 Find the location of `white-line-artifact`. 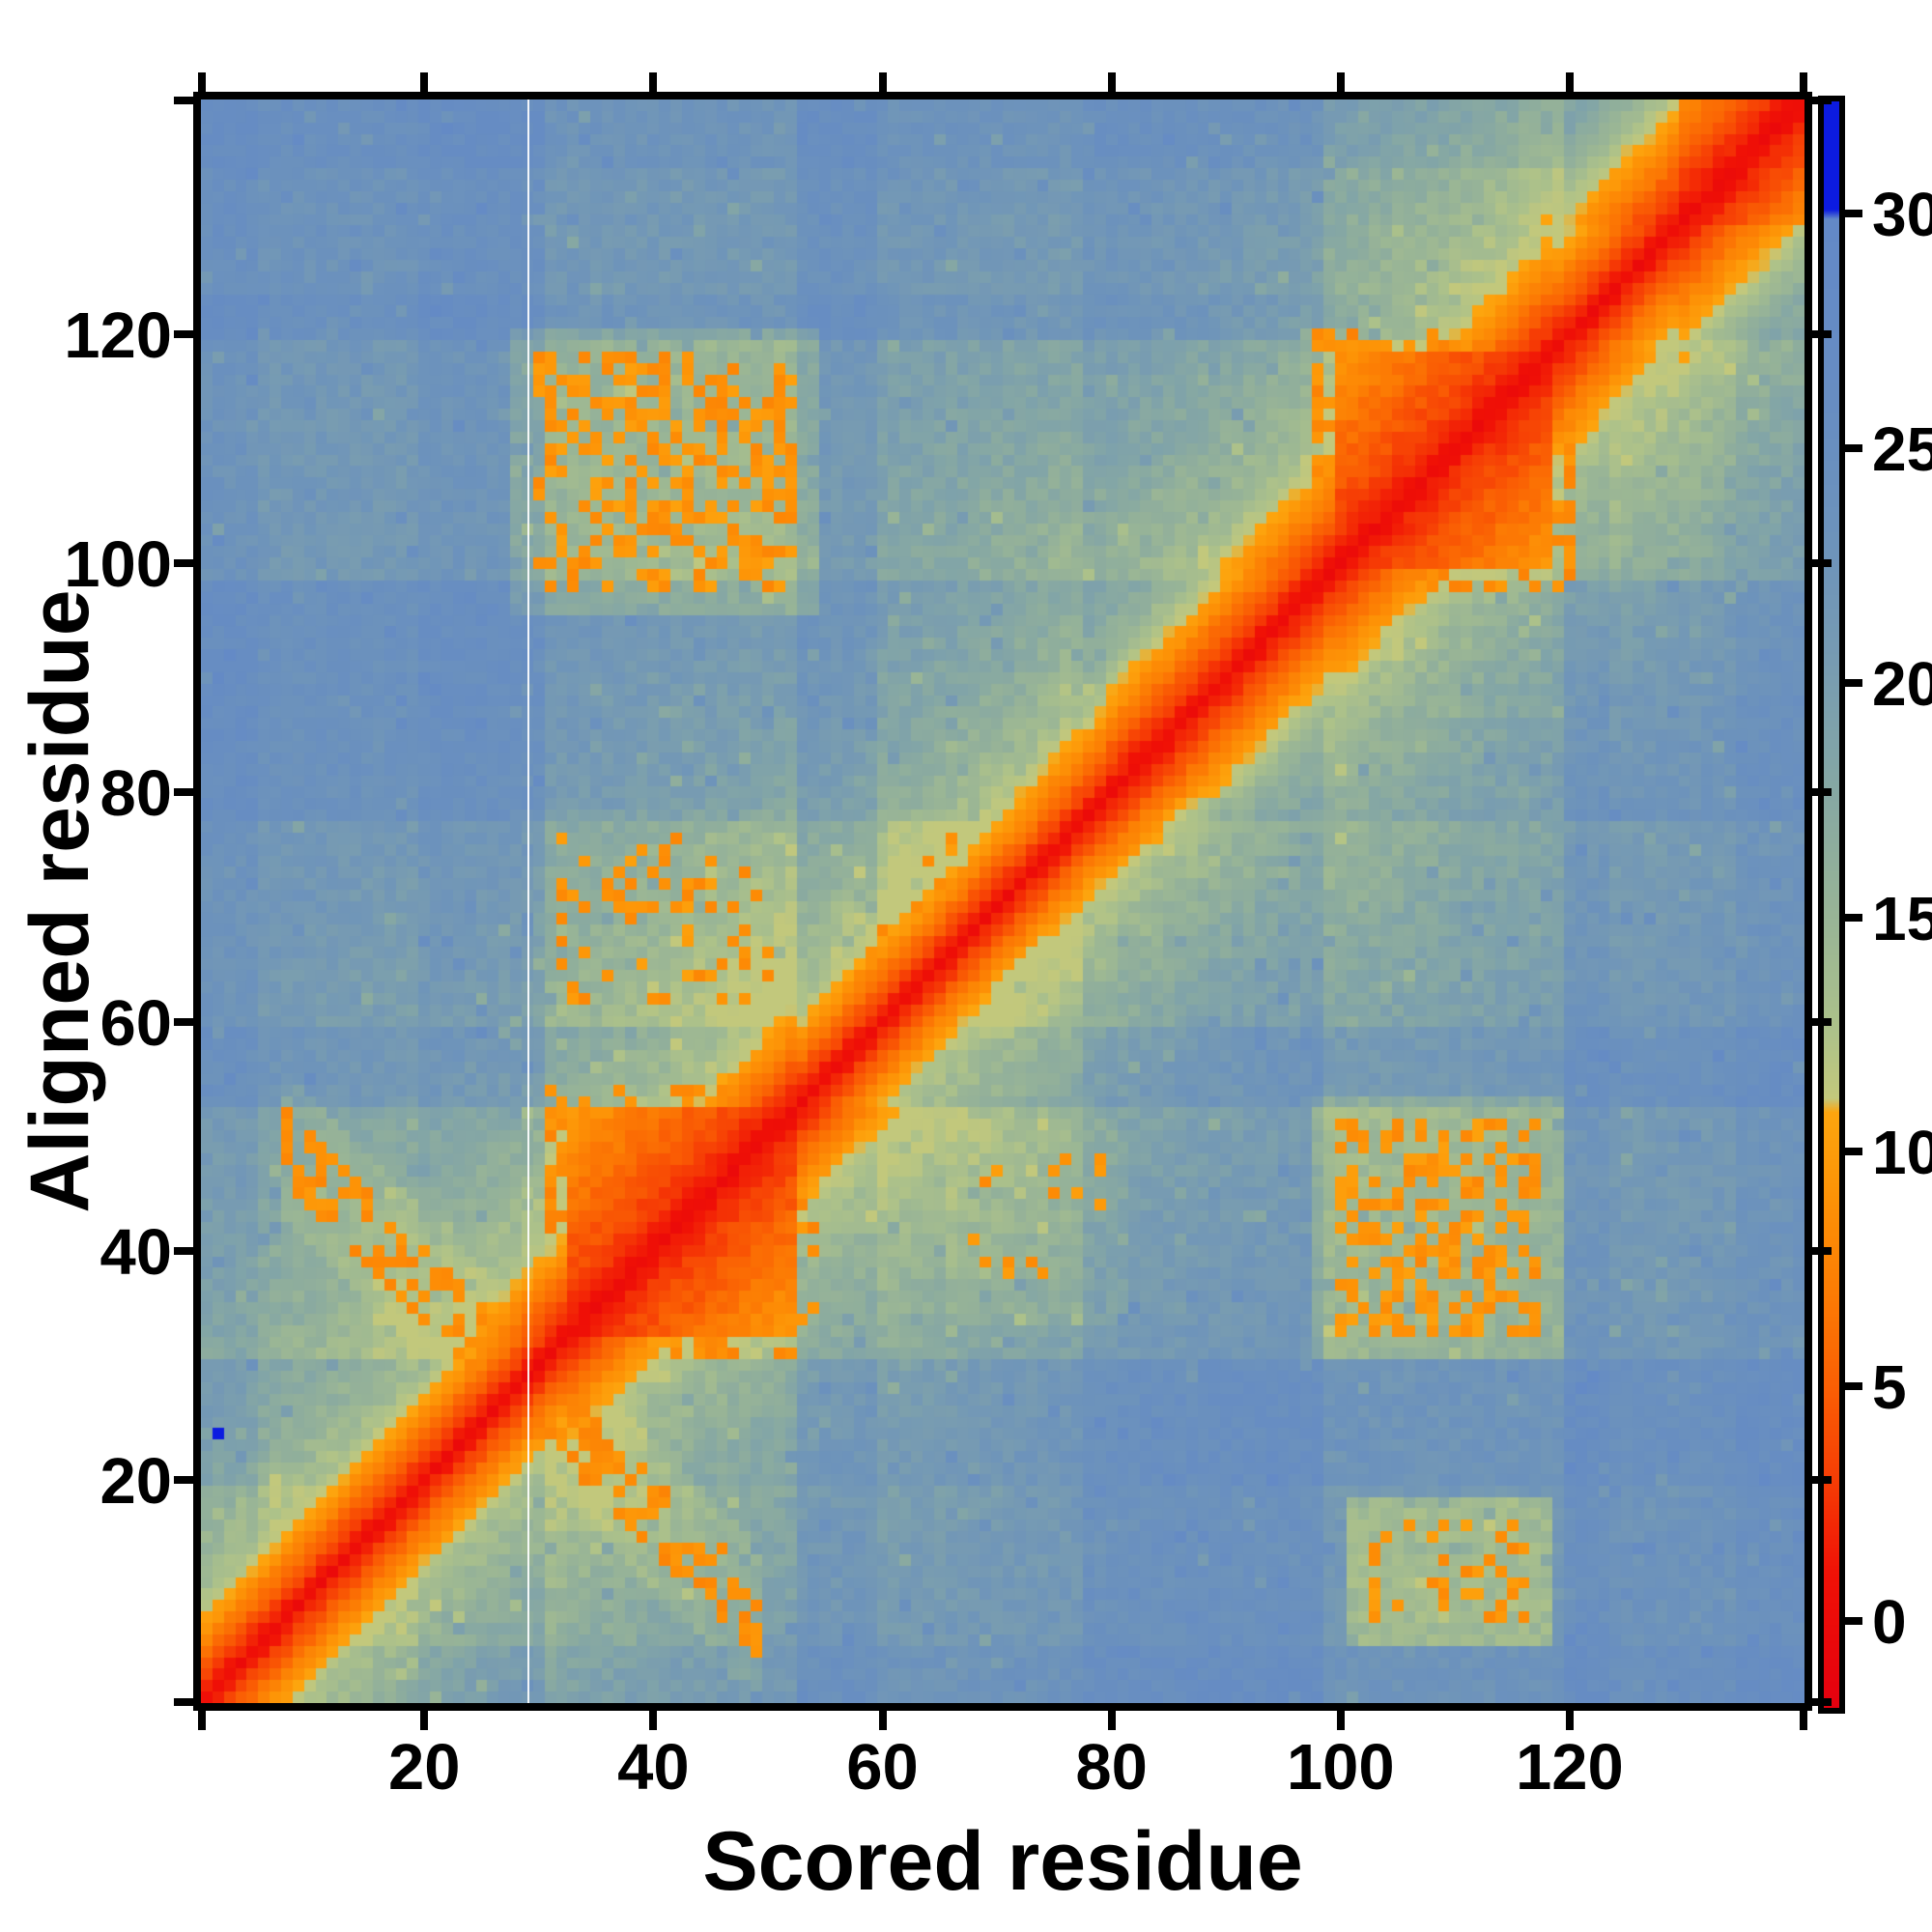

white-line-artifact is located at coordinates (528, 901).